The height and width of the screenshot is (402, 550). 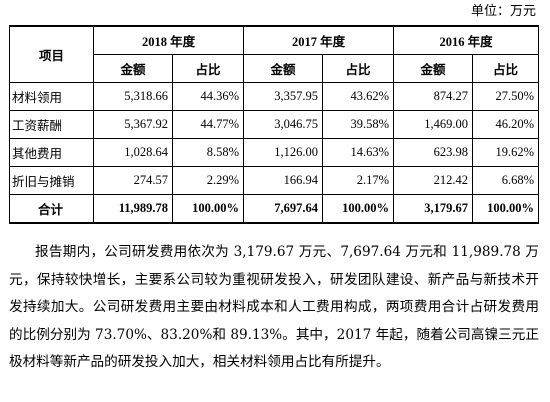 What do you see at coordinates (506, 180) in the screenshot?
I see `cell-value: 6.68%` at bounding box center [506, 180].